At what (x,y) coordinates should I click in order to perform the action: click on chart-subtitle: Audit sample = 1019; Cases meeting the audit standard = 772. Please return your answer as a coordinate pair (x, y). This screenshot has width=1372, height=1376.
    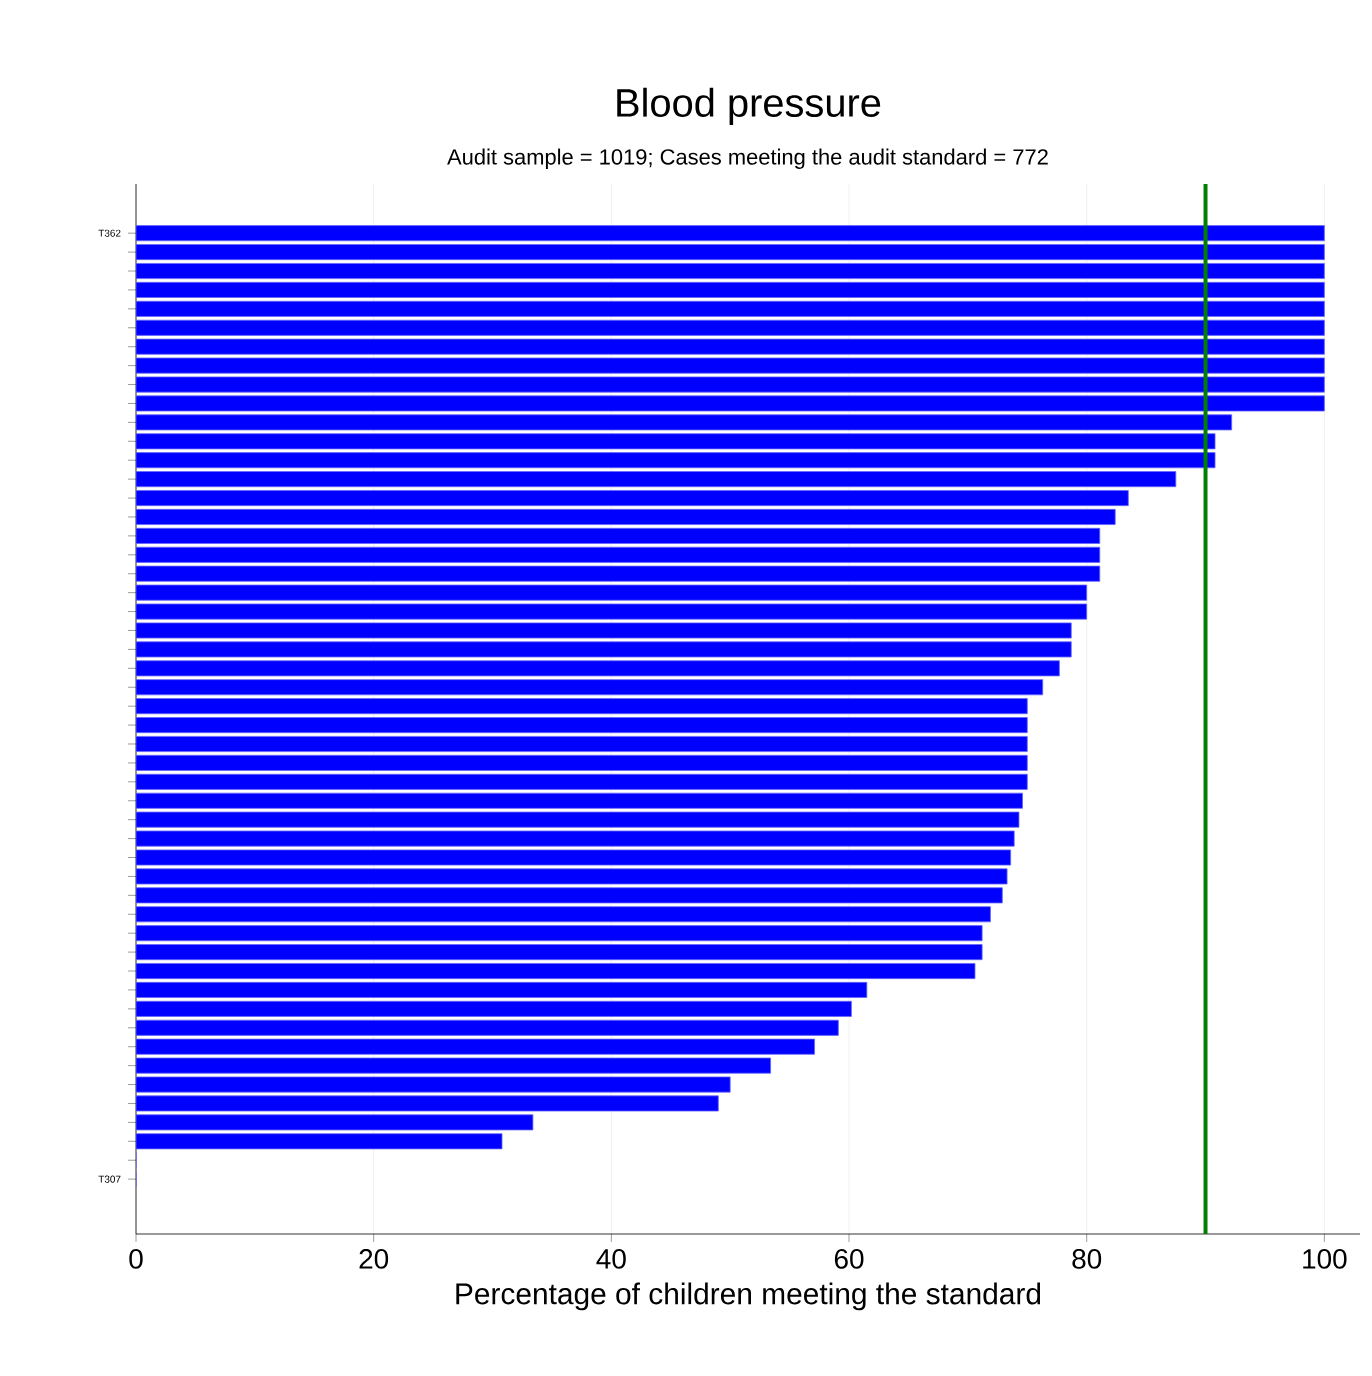
    Looking at the image, I should click on (747, 158).